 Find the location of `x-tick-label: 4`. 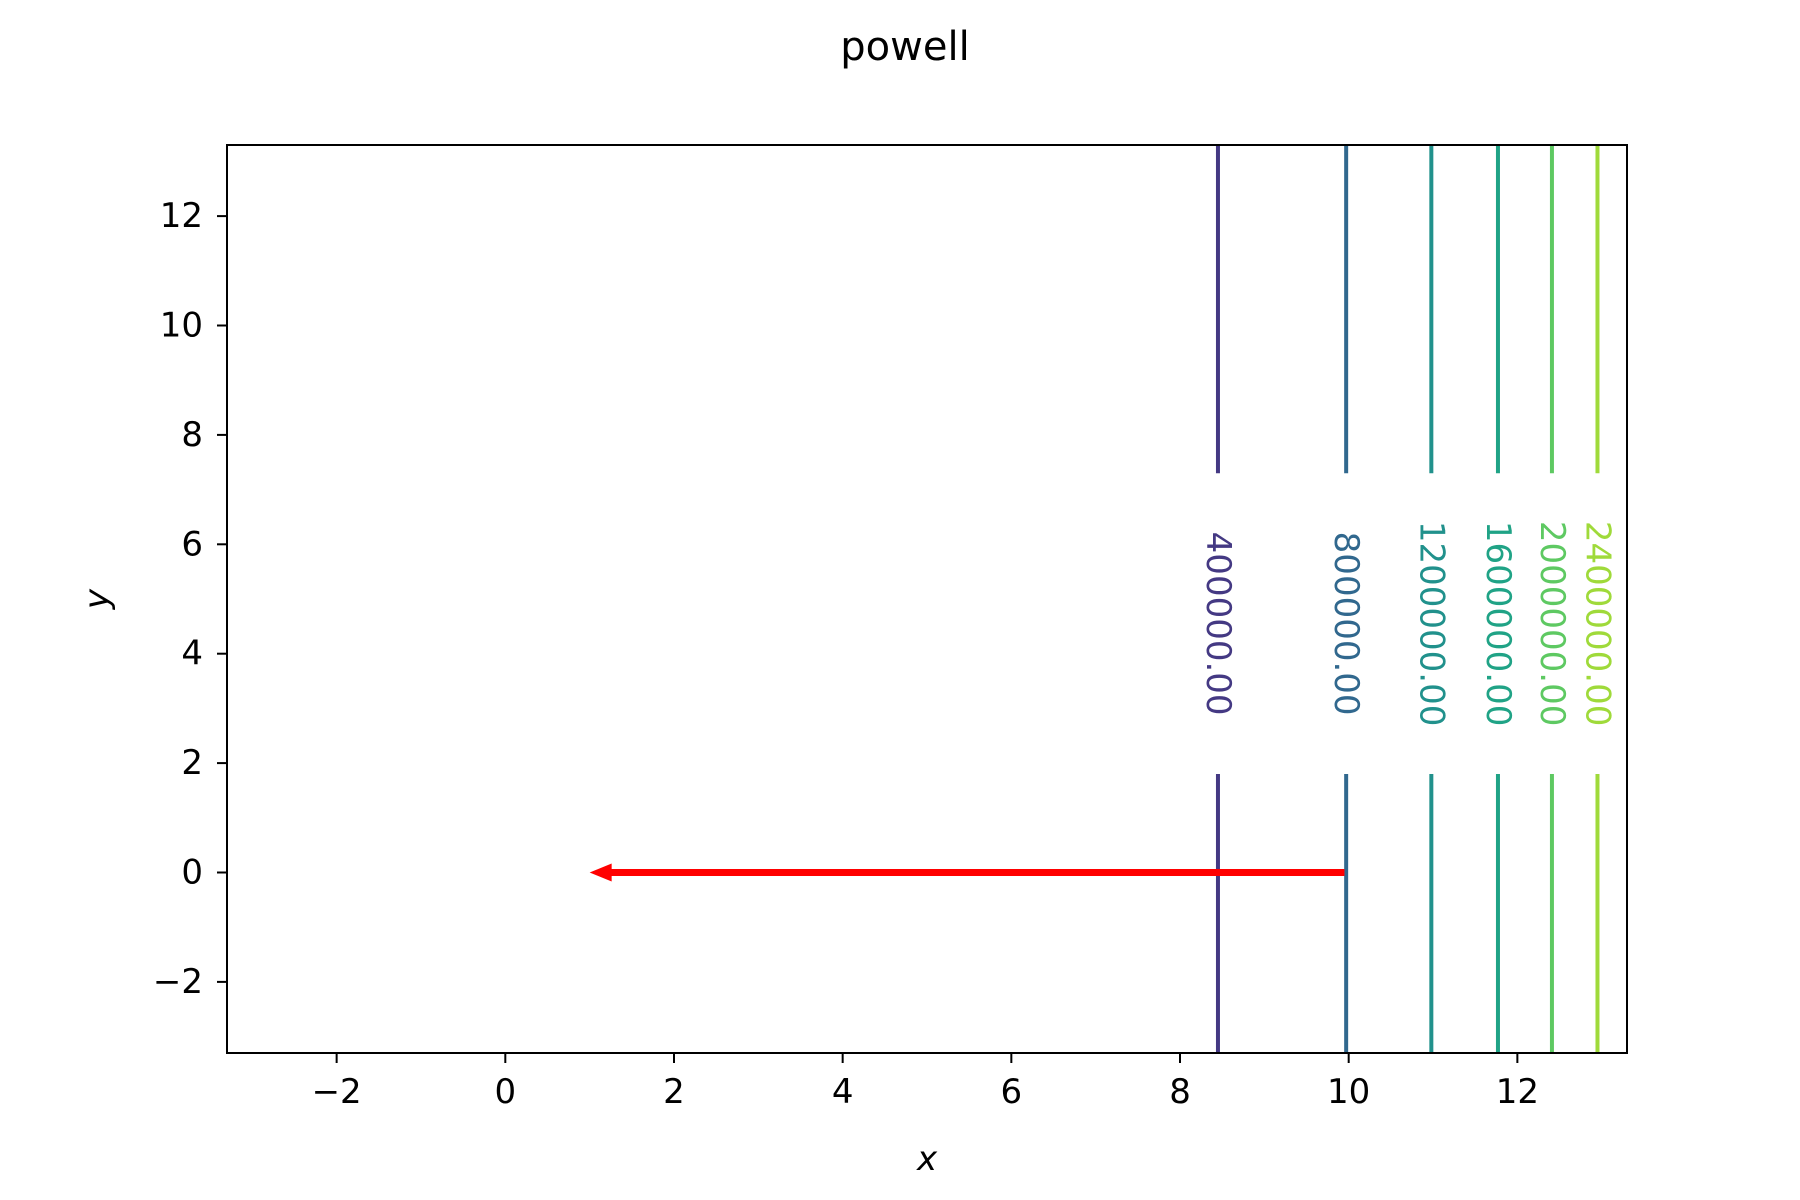

x-tick-label: 4 is located at coordinates (843, 1092).